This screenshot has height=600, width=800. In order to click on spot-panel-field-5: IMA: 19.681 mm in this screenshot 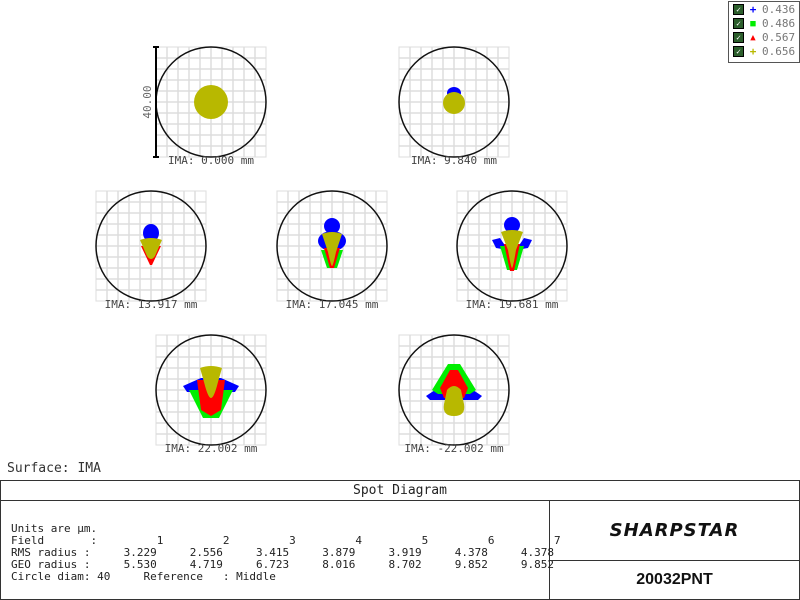, I will do `click(512, 250)`.